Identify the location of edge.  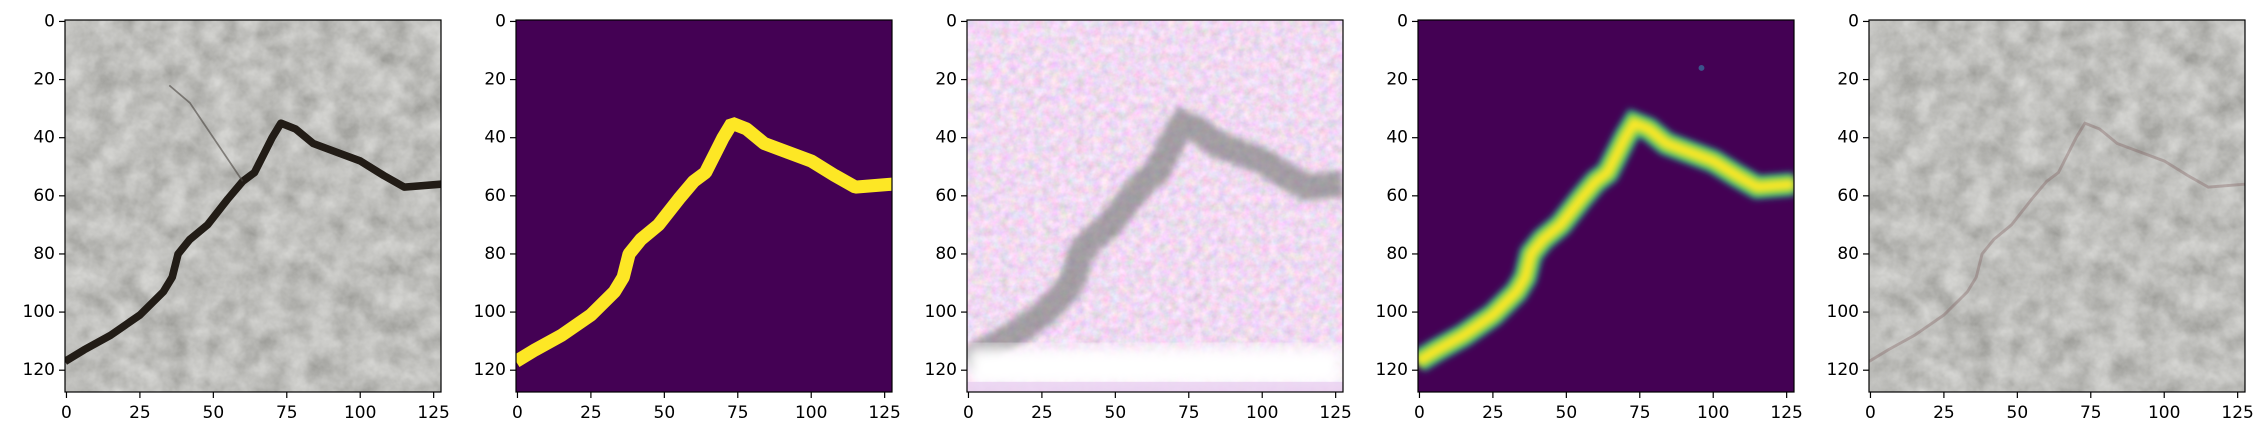
(1155, 386).